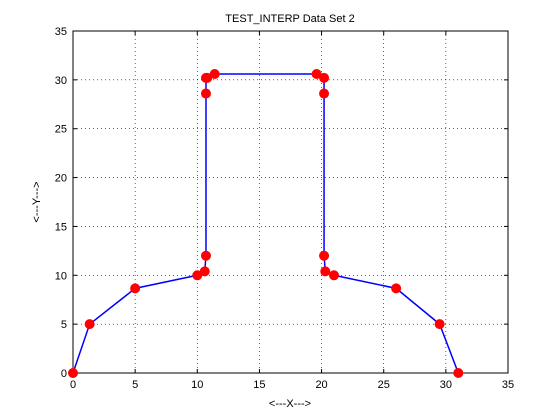  What do you see at coordinates (508, 385) in the screenshot?
I see `x-tick-label: 35` at bounding box center [508, 385].